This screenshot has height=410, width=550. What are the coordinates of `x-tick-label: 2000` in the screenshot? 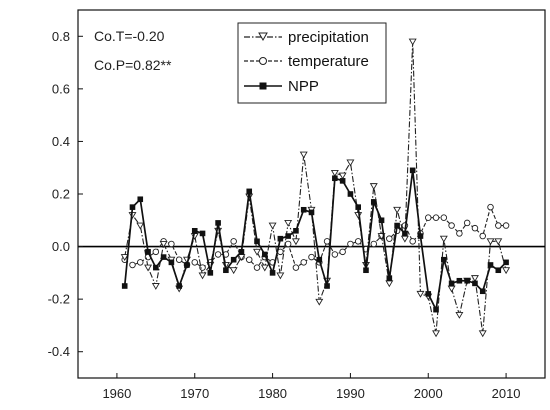 It's located at (428, 393).